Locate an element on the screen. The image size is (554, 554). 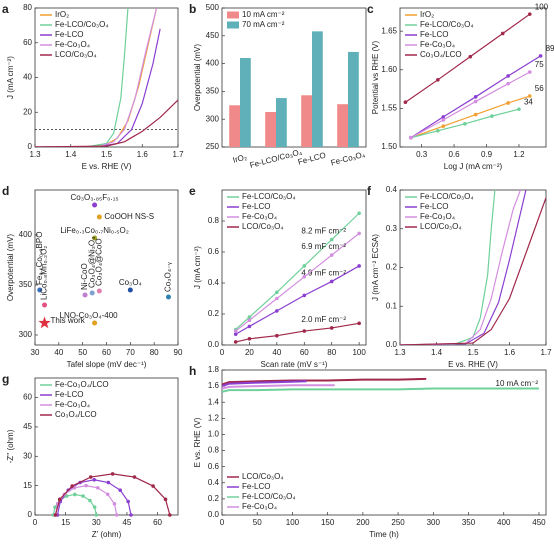
y-tick-label: 0.4 is located at coordinates (214, 282).